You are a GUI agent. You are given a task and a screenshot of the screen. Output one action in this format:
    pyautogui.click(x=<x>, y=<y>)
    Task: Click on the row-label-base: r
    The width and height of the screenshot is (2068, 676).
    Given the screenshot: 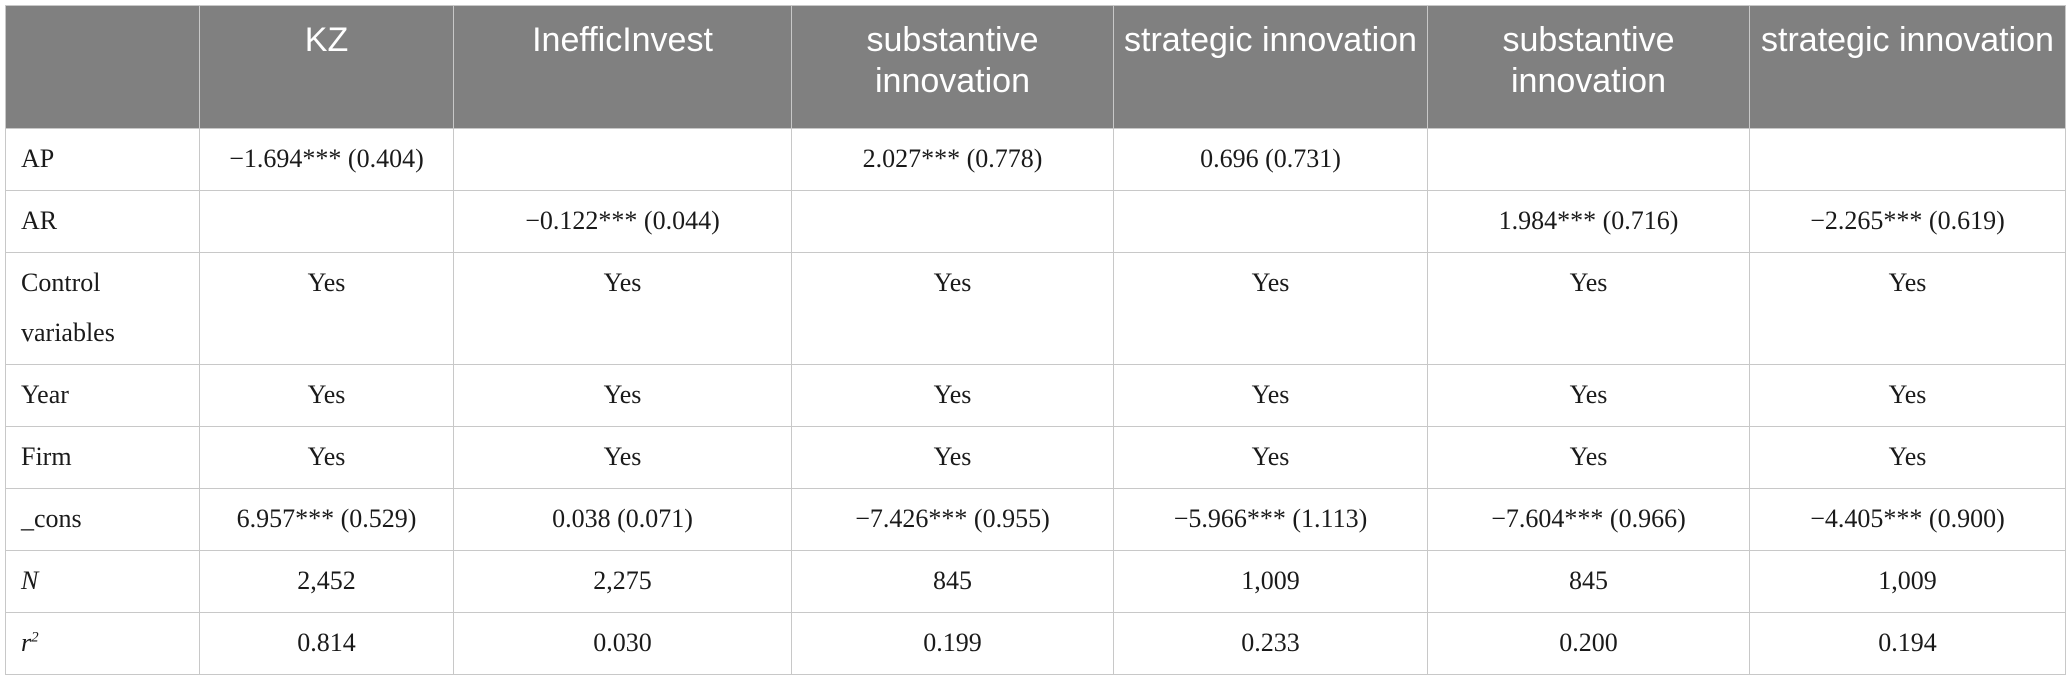 What is the action you would take?
    pyautogui.click(x=26, y=642)
    